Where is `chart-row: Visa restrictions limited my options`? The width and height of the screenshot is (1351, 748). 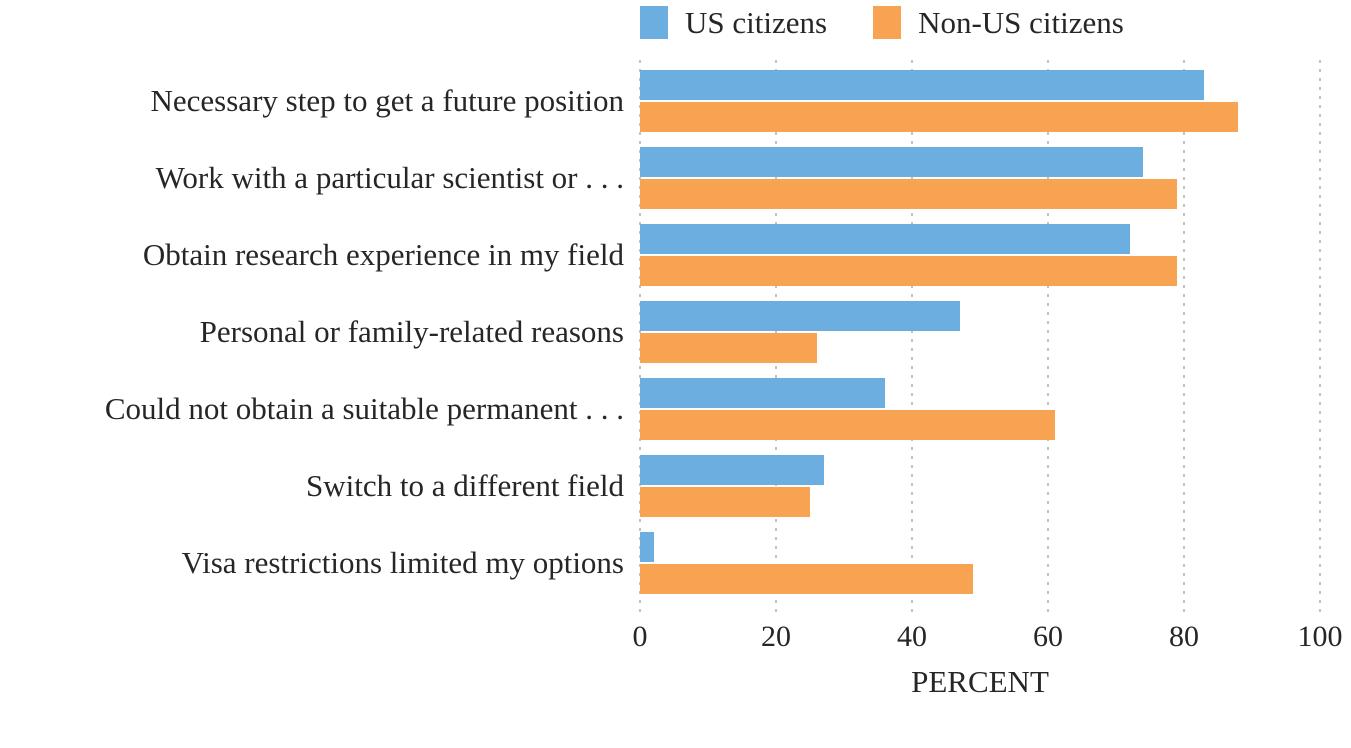
chart-row: Visa restrictions limited my options is located at coordinates (660, 562).